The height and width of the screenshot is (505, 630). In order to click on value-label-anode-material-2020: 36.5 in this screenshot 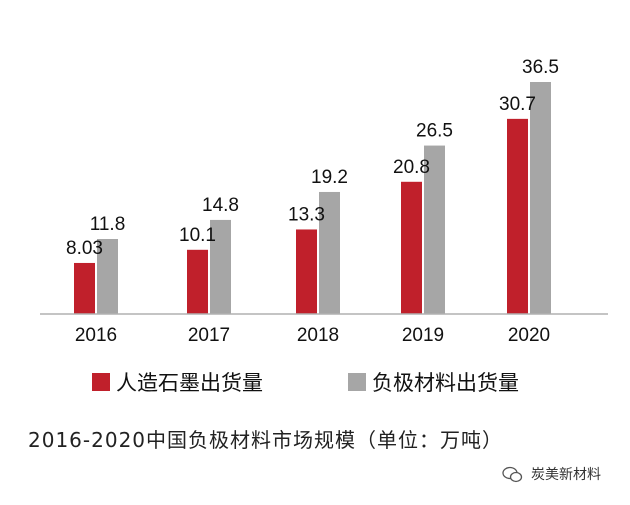, I will do `click(540, 67)`.